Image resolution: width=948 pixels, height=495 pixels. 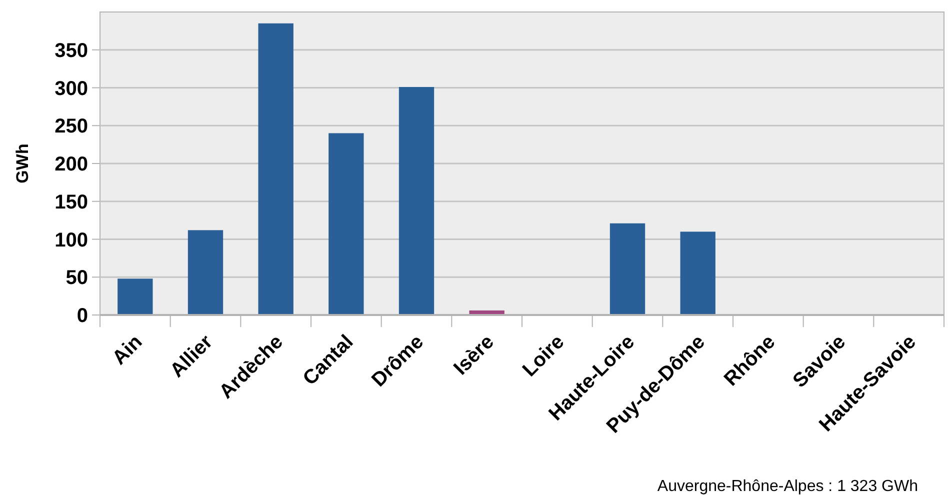 I want to click on y-tick-label: 0, so click(x=82, y=316).